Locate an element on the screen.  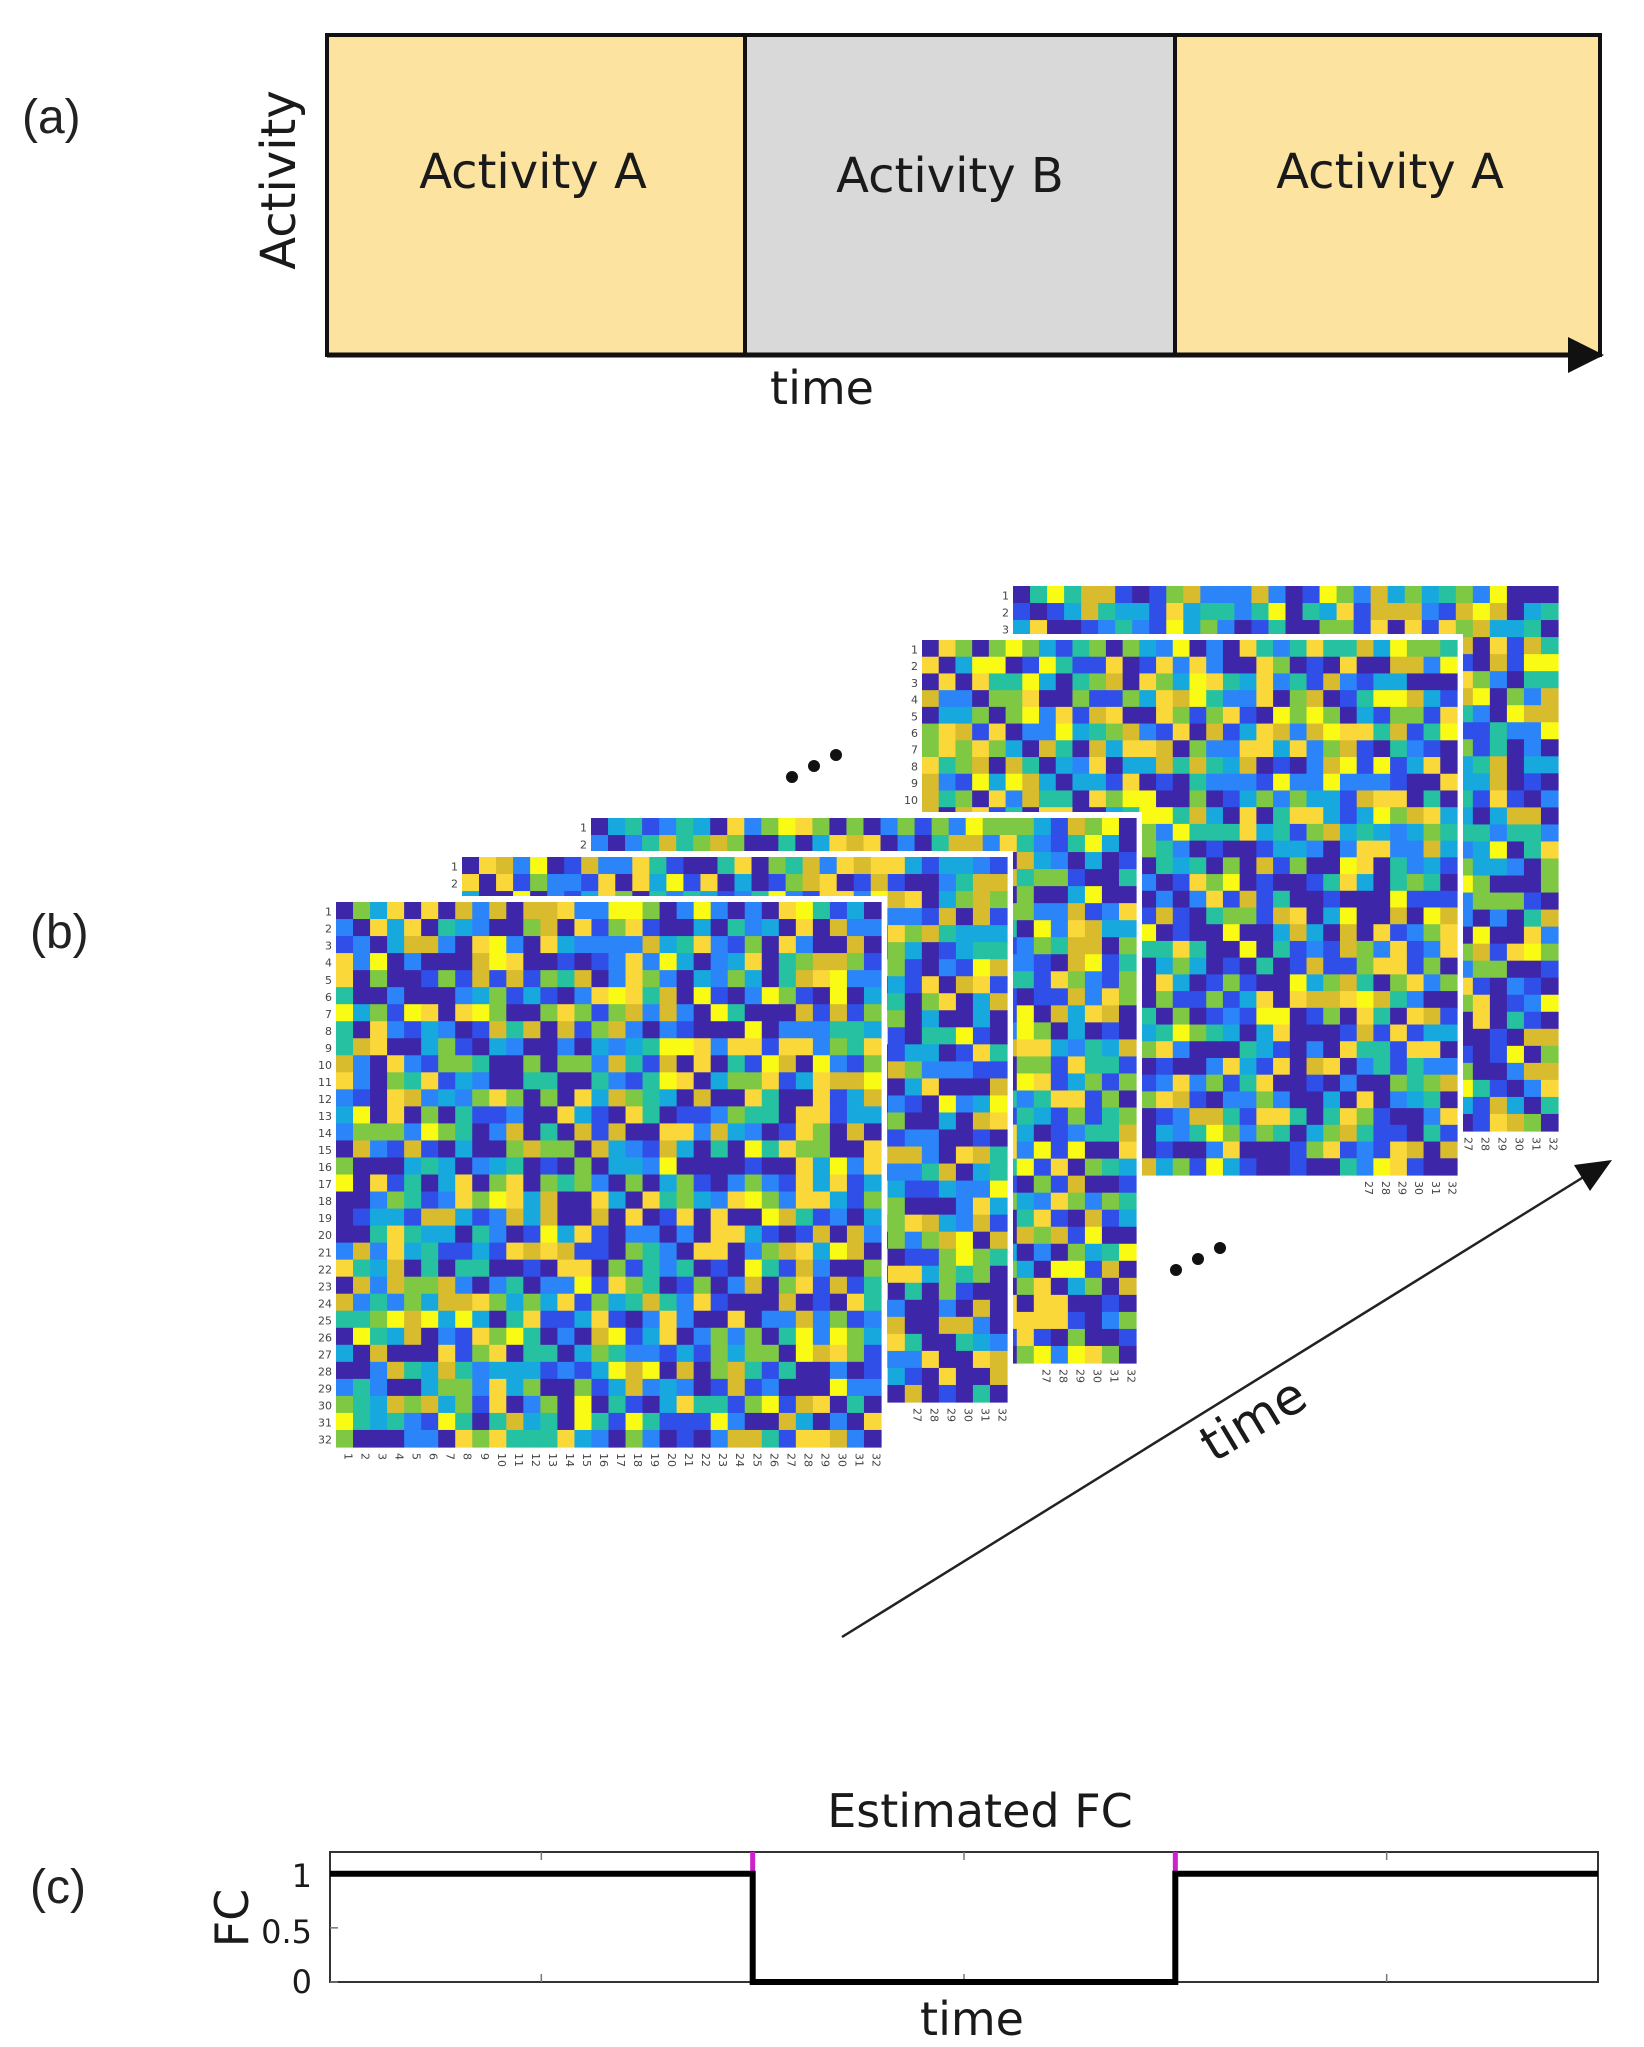
ellipsis-bottom is located at coordinates (1198, 1259).